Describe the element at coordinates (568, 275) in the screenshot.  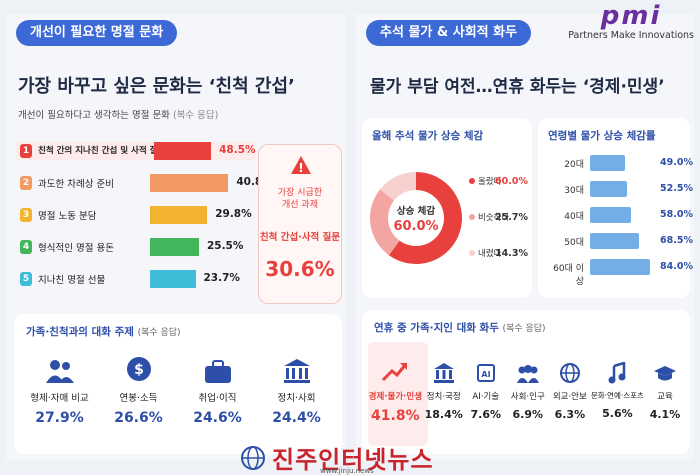
I see `age-label: 60대 이상` at that location.